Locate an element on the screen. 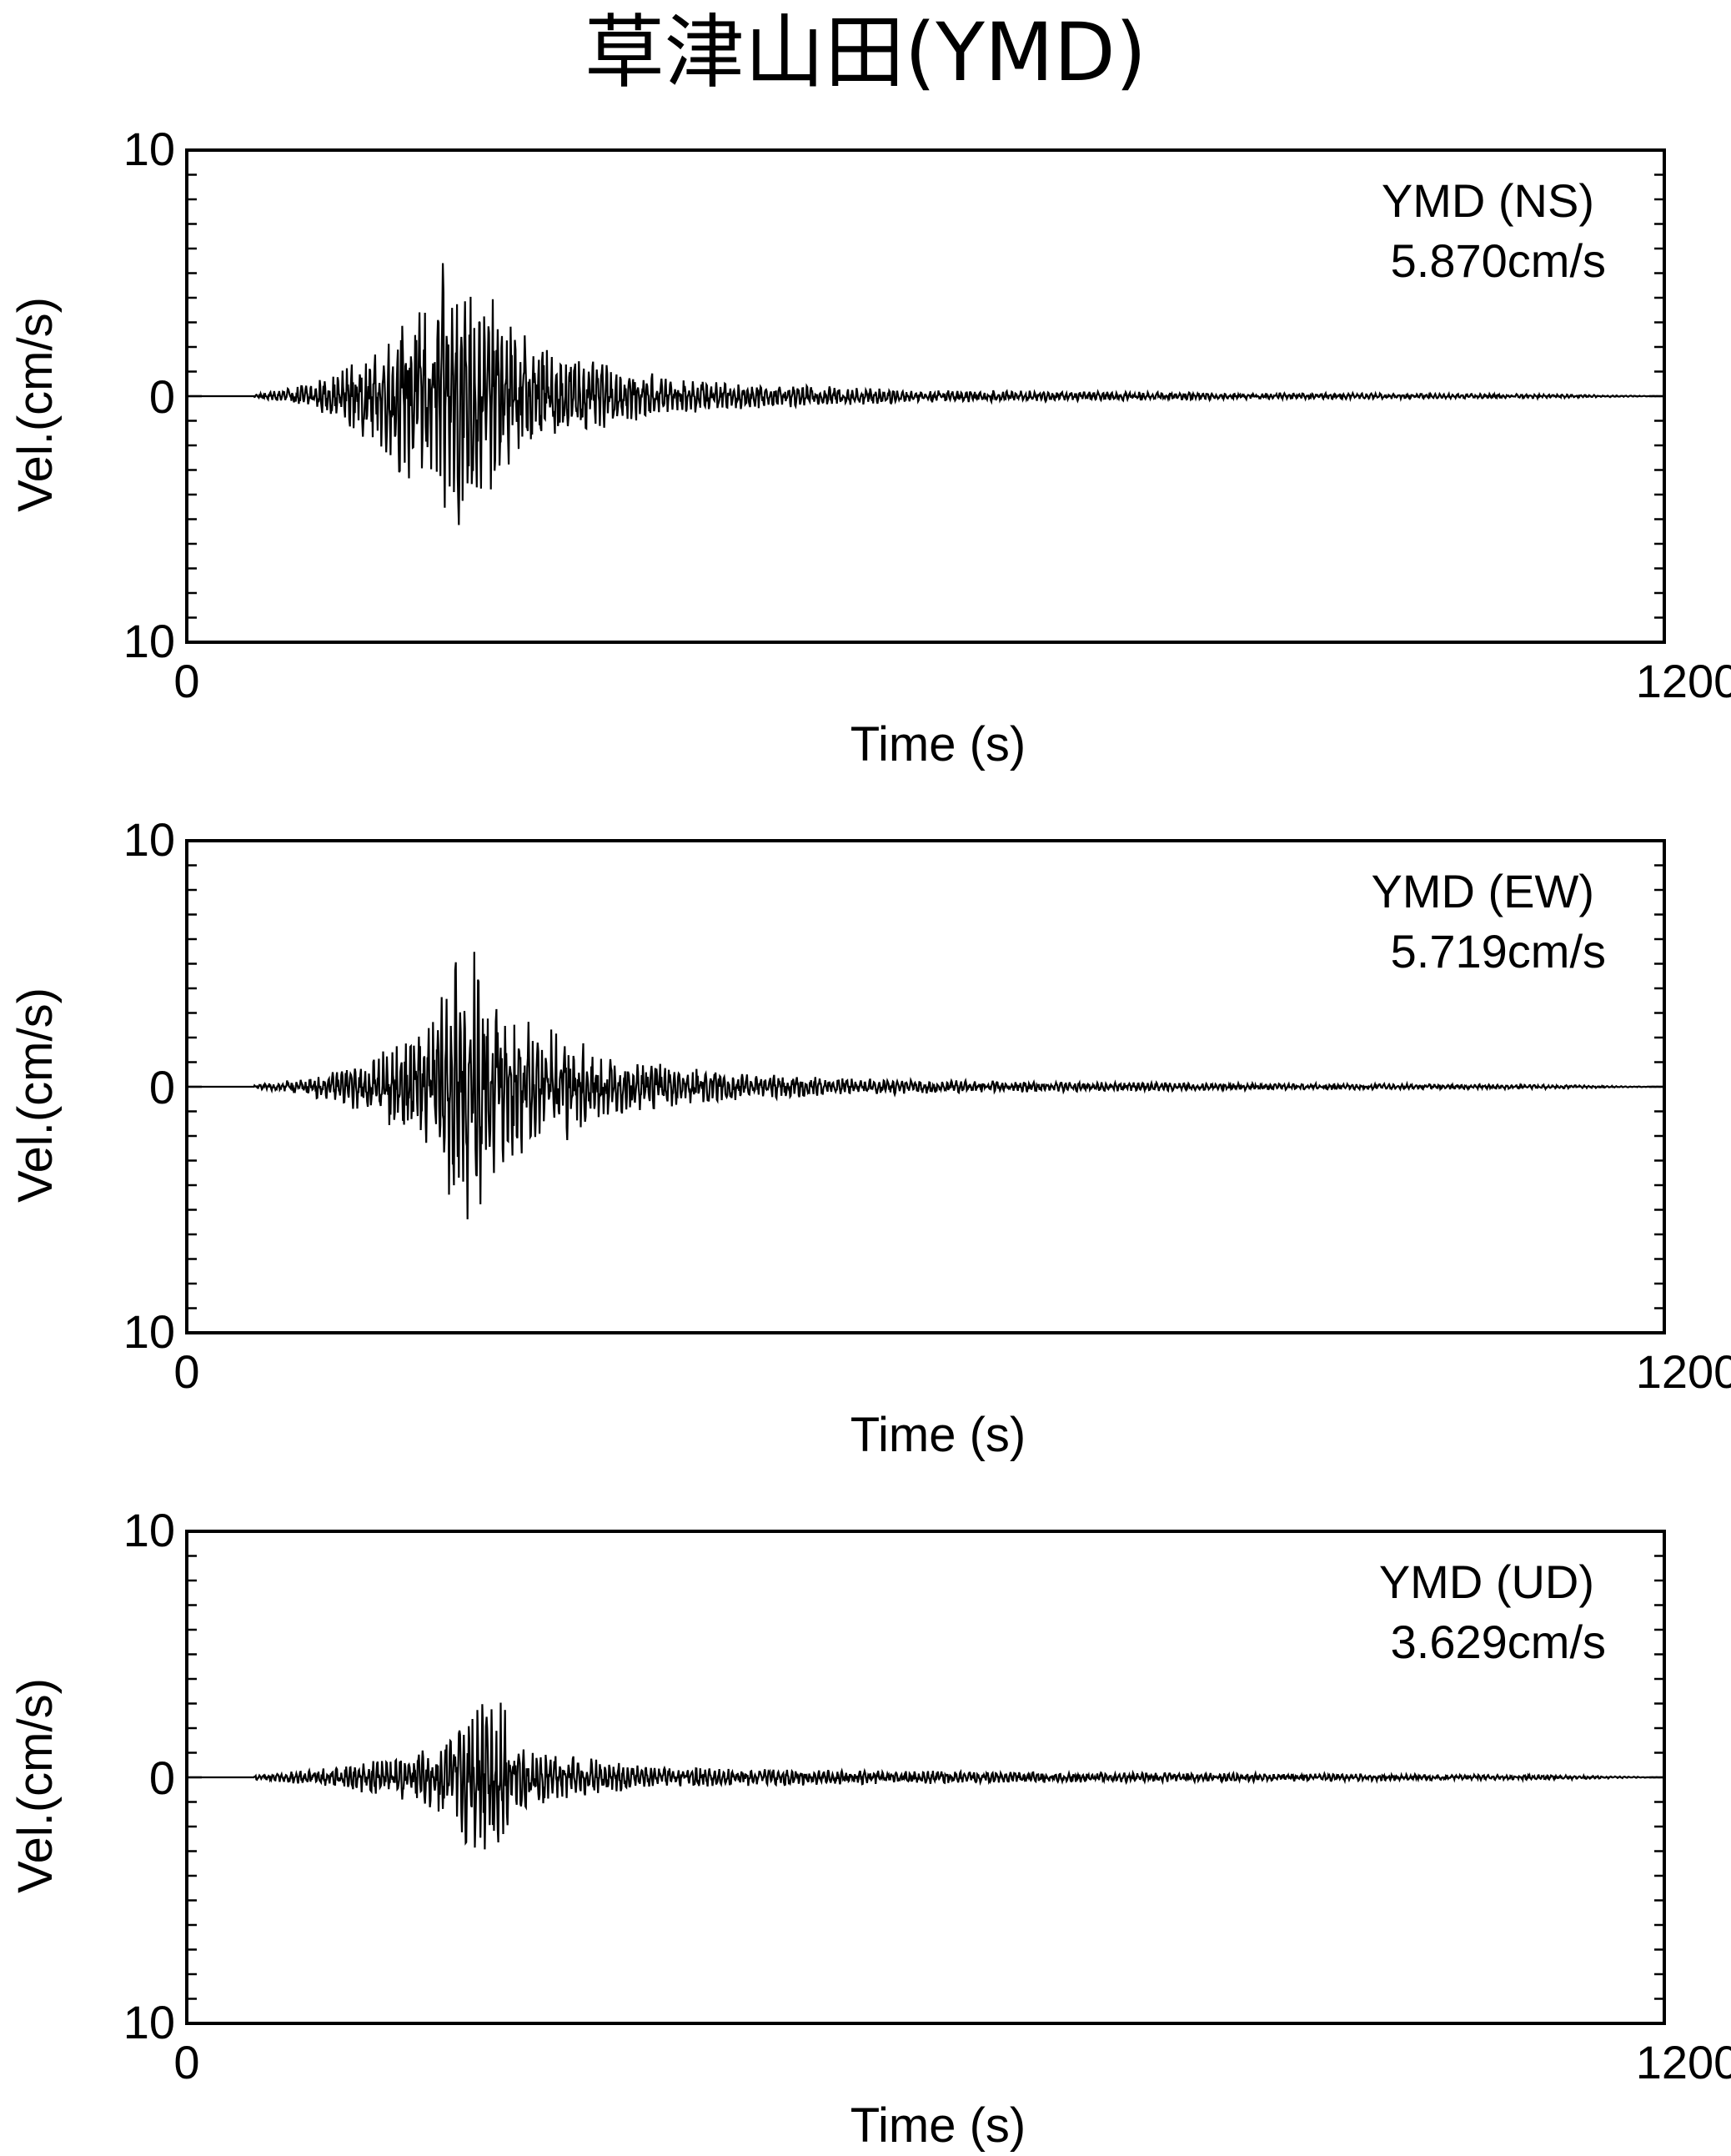 The height and width of the screenshot is (2156, 1731). station-label: YMD (NS) is located at coordinates (1488, 201).